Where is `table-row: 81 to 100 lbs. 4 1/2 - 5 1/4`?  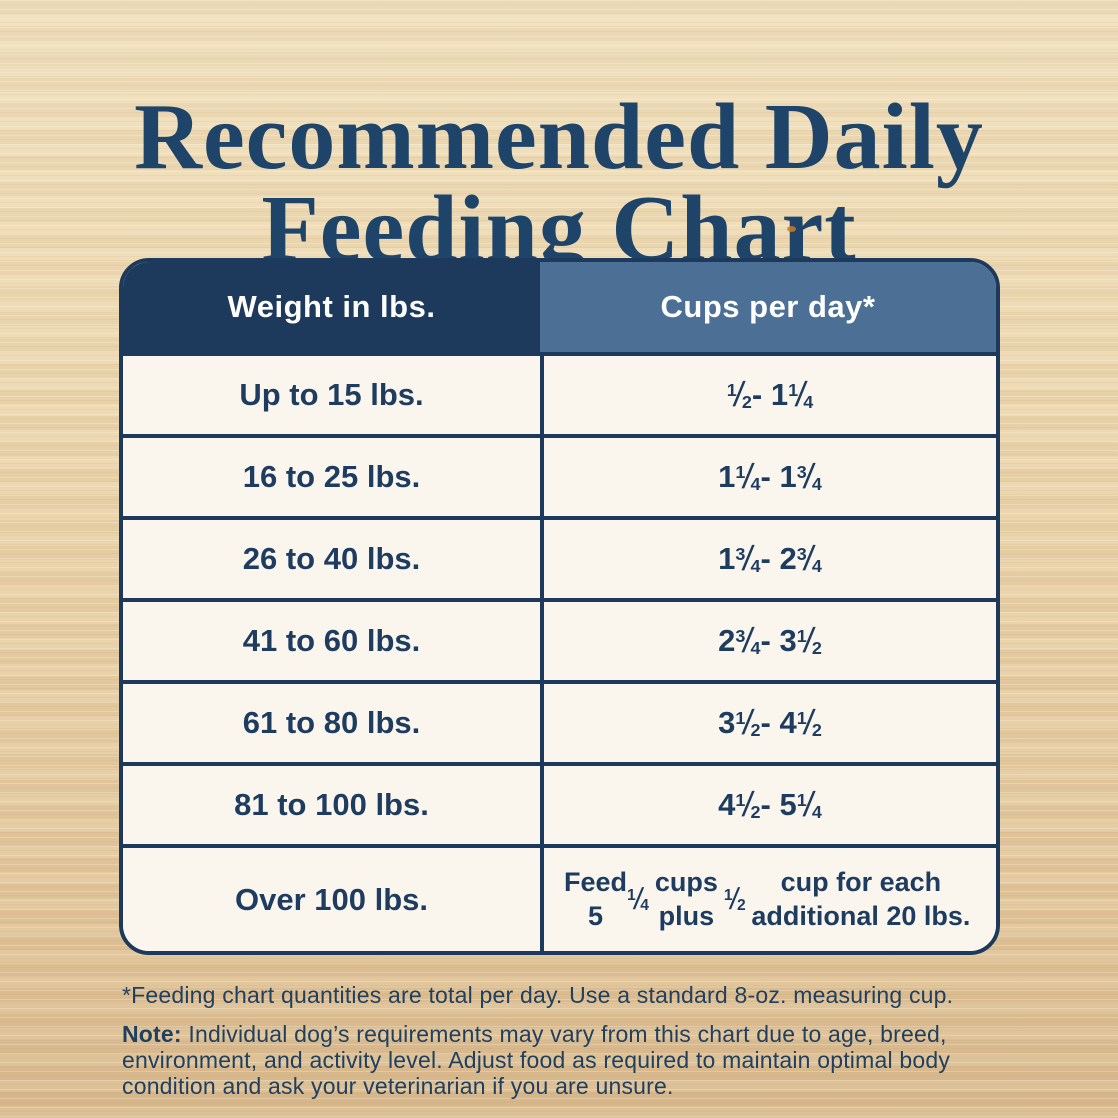 table-row: 81 to 100 lbs. 4 1/2 - 5 1/4 is located at coordinates (559, 803).